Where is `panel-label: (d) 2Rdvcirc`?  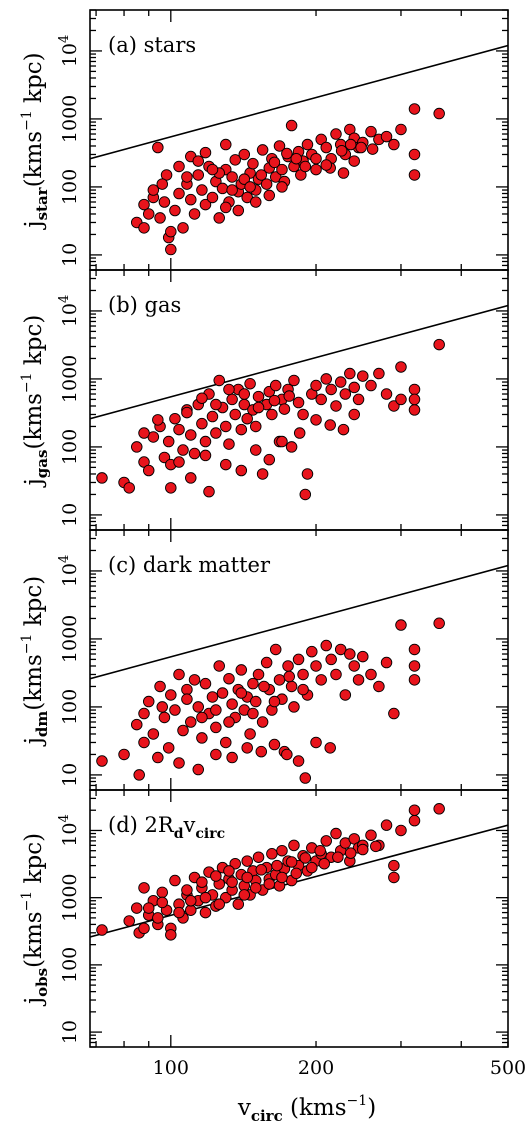
panel-label: (d) 2Rdvcirc is located at coordinates (166, 827).